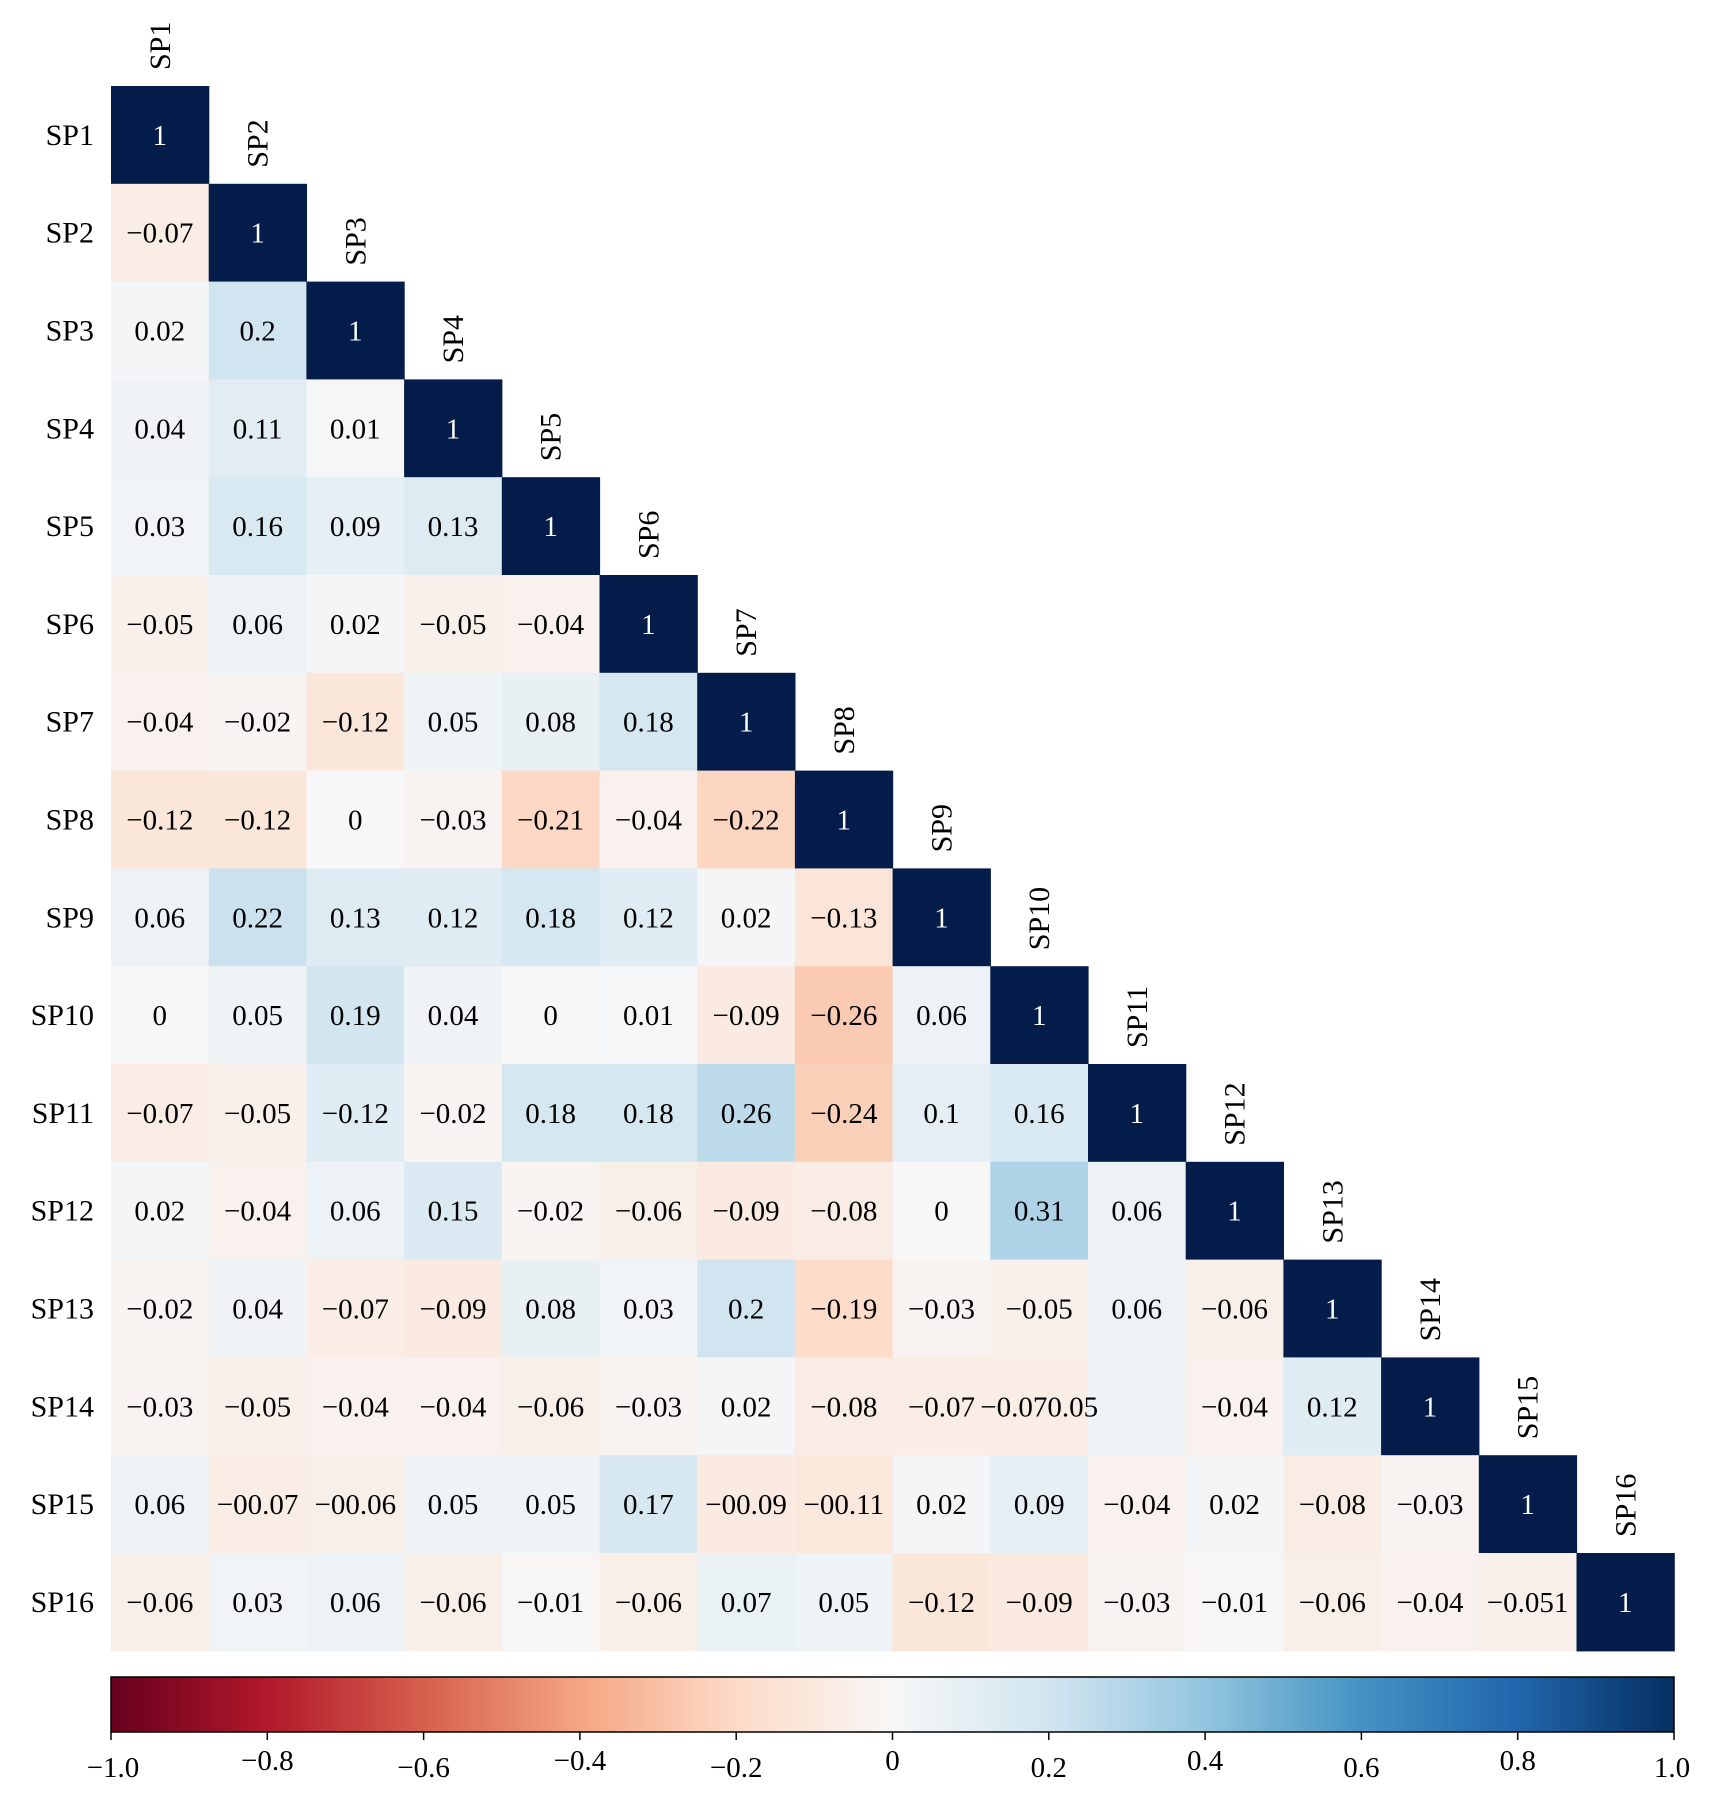  Describe the element at coordinates (1049, 1768) in the screenshot. I see `colorbar-tick-label: 0.2` at that location.